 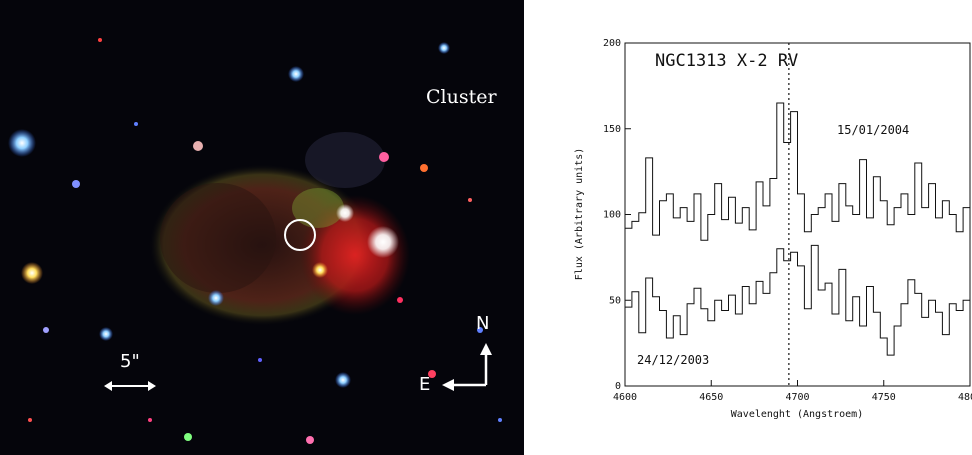 What do you see at coordinates (612, 129) in the screenshot?
I see `y-tick-label: 150` at bounding box center [612, 129].